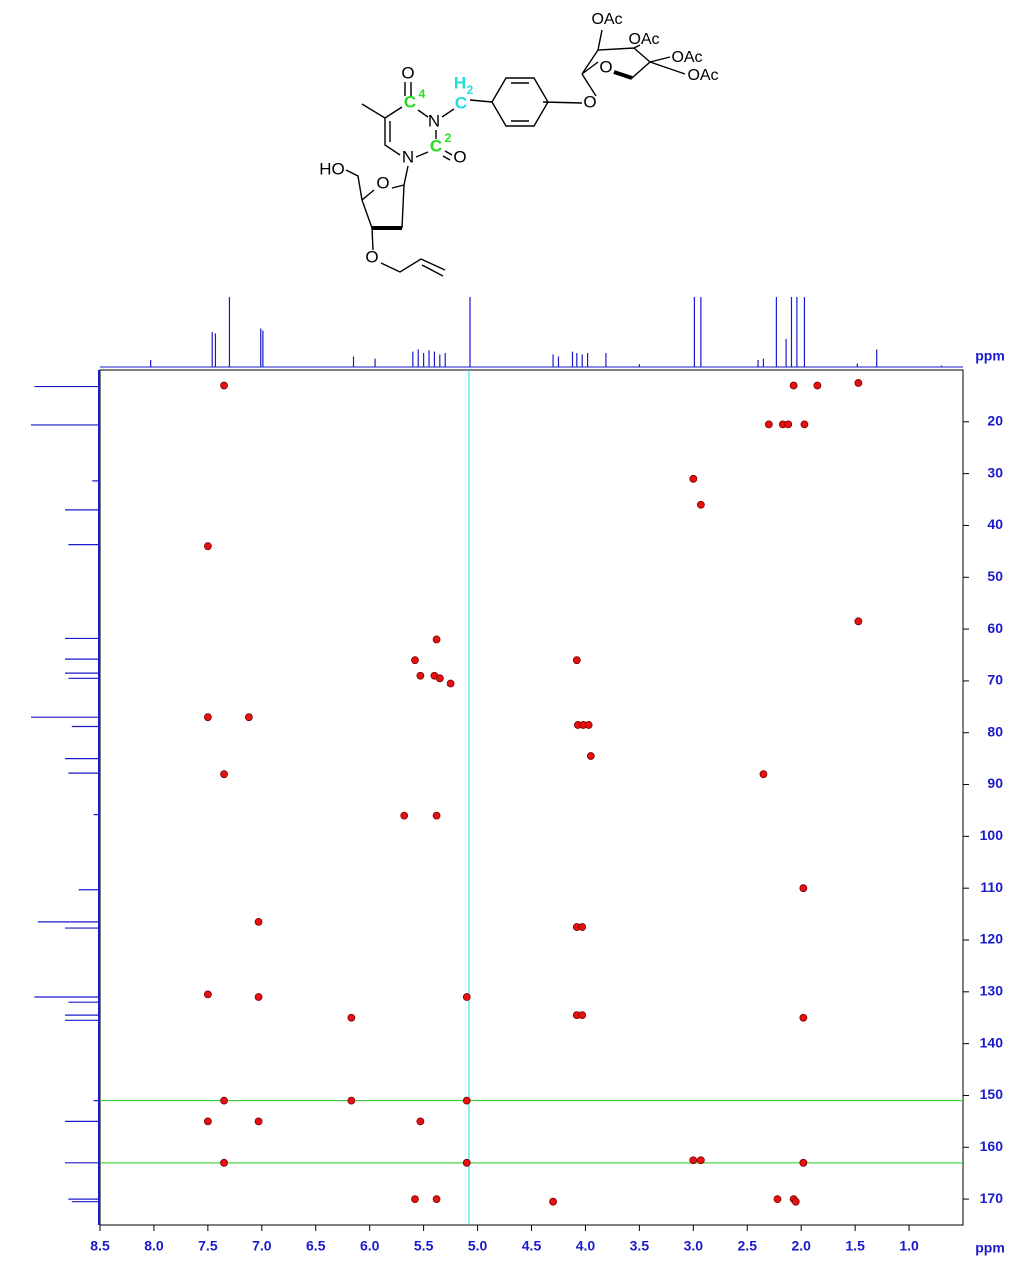  Describe the element at coordinates (316, 1246) in the screenshot. I see `x-tick-label: 6.5` at that location.